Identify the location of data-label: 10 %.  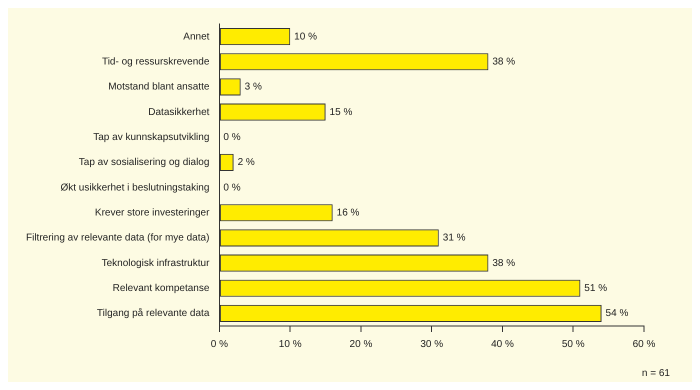
(306, 36).